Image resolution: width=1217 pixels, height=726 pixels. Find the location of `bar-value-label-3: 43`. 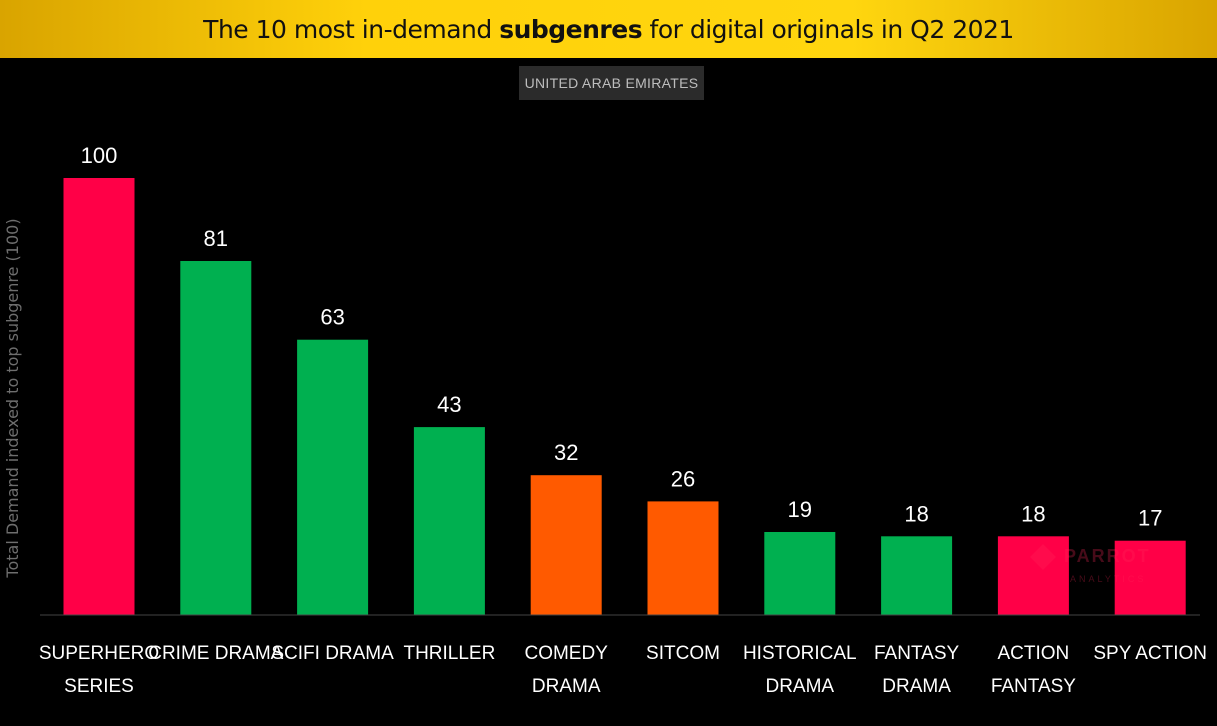

bar-value-label-3: 43 is located at coordinates (449, 404).